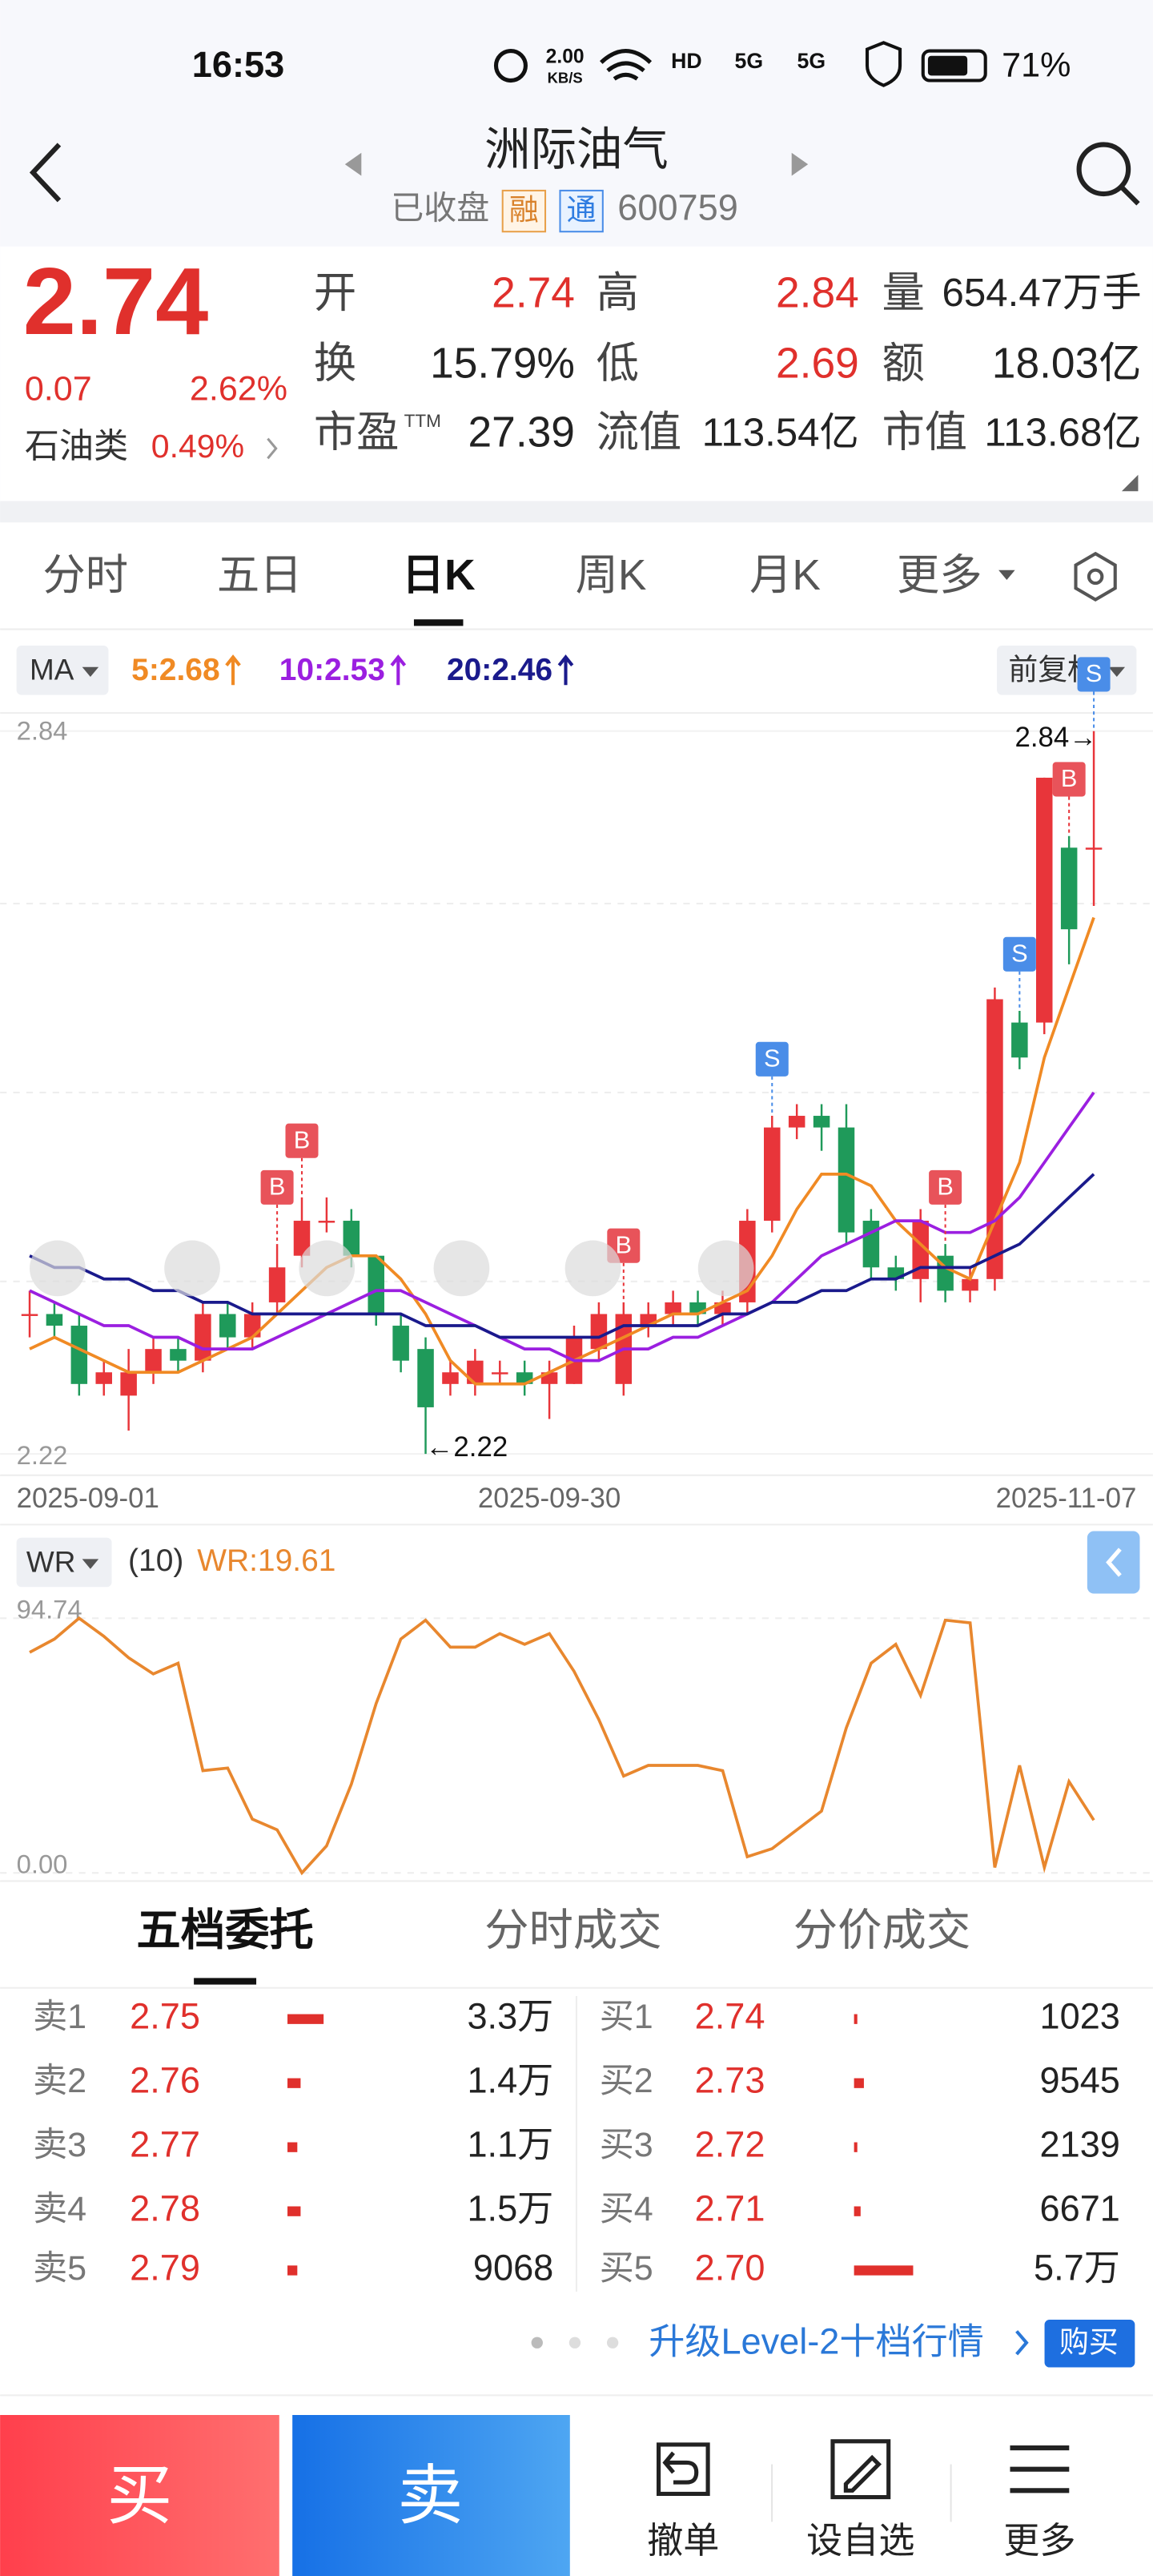  What do you see at coordinates (562, 1256) in the screenshot?
I see `ma-line` at bounding box center [562, 1256].